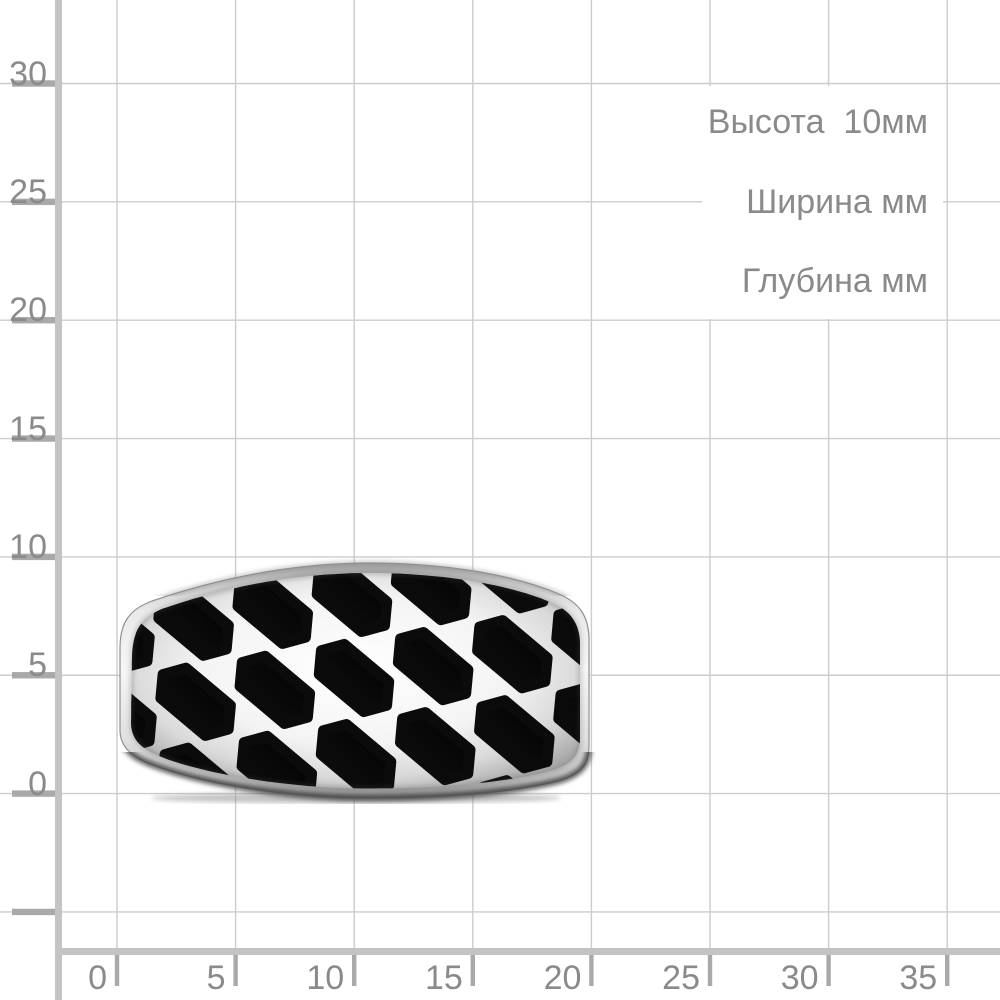 This screenshot has height=1000, width=1000. Describe the element at coordinates (37, 783) in the screenshot. I see `y-axis-label: 0` at that location.